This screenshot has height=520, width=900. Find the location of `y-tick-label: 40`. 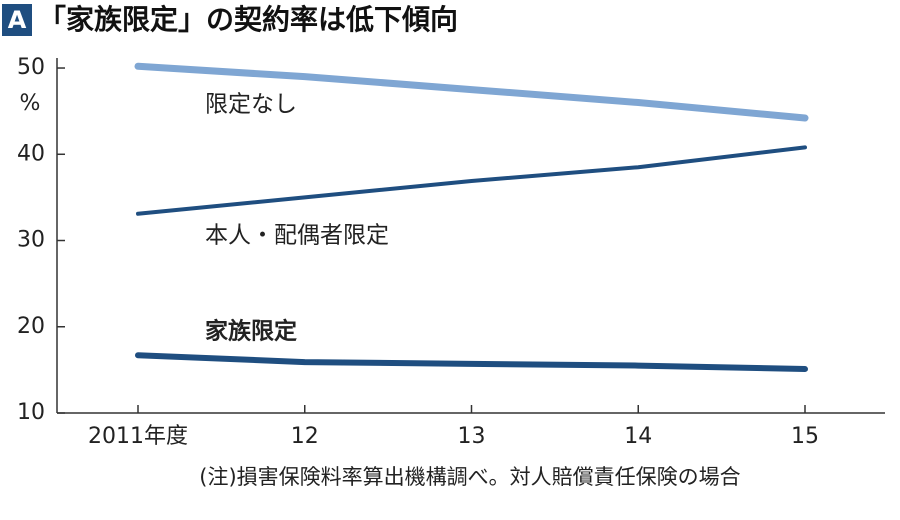

y-tick-label: 40 is located at coordinates (31, 153).